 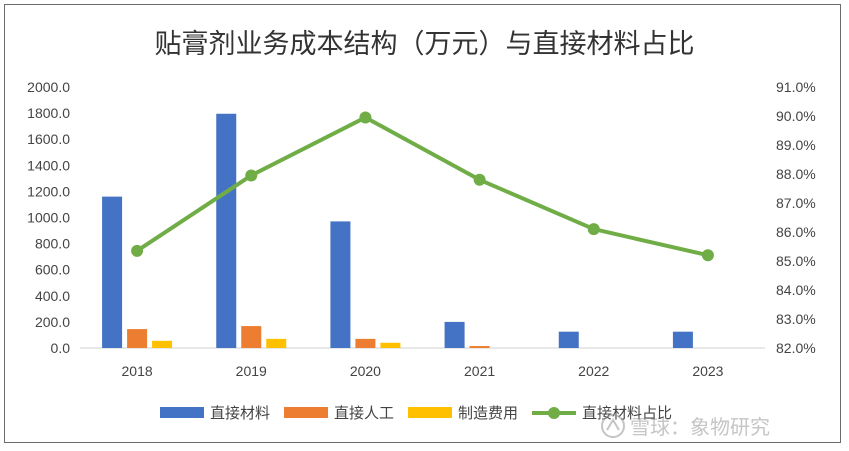 I want to click on y-right-tick-label: 90.0%, so click(x=796, y=116).